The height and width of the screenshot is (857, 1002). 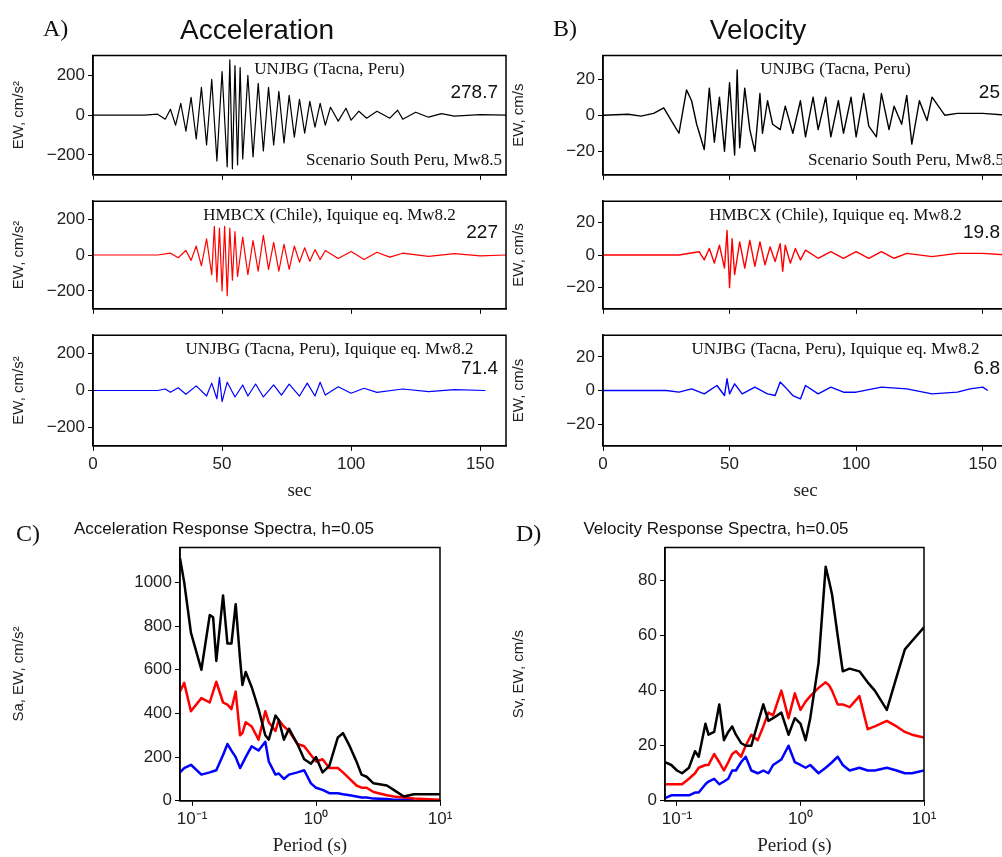 What do you see at coordinates (716, 528) in the screenshot?
I see `chart-title: Velocity Response Spectra, h=0.05` at bounding box center [716, 528].